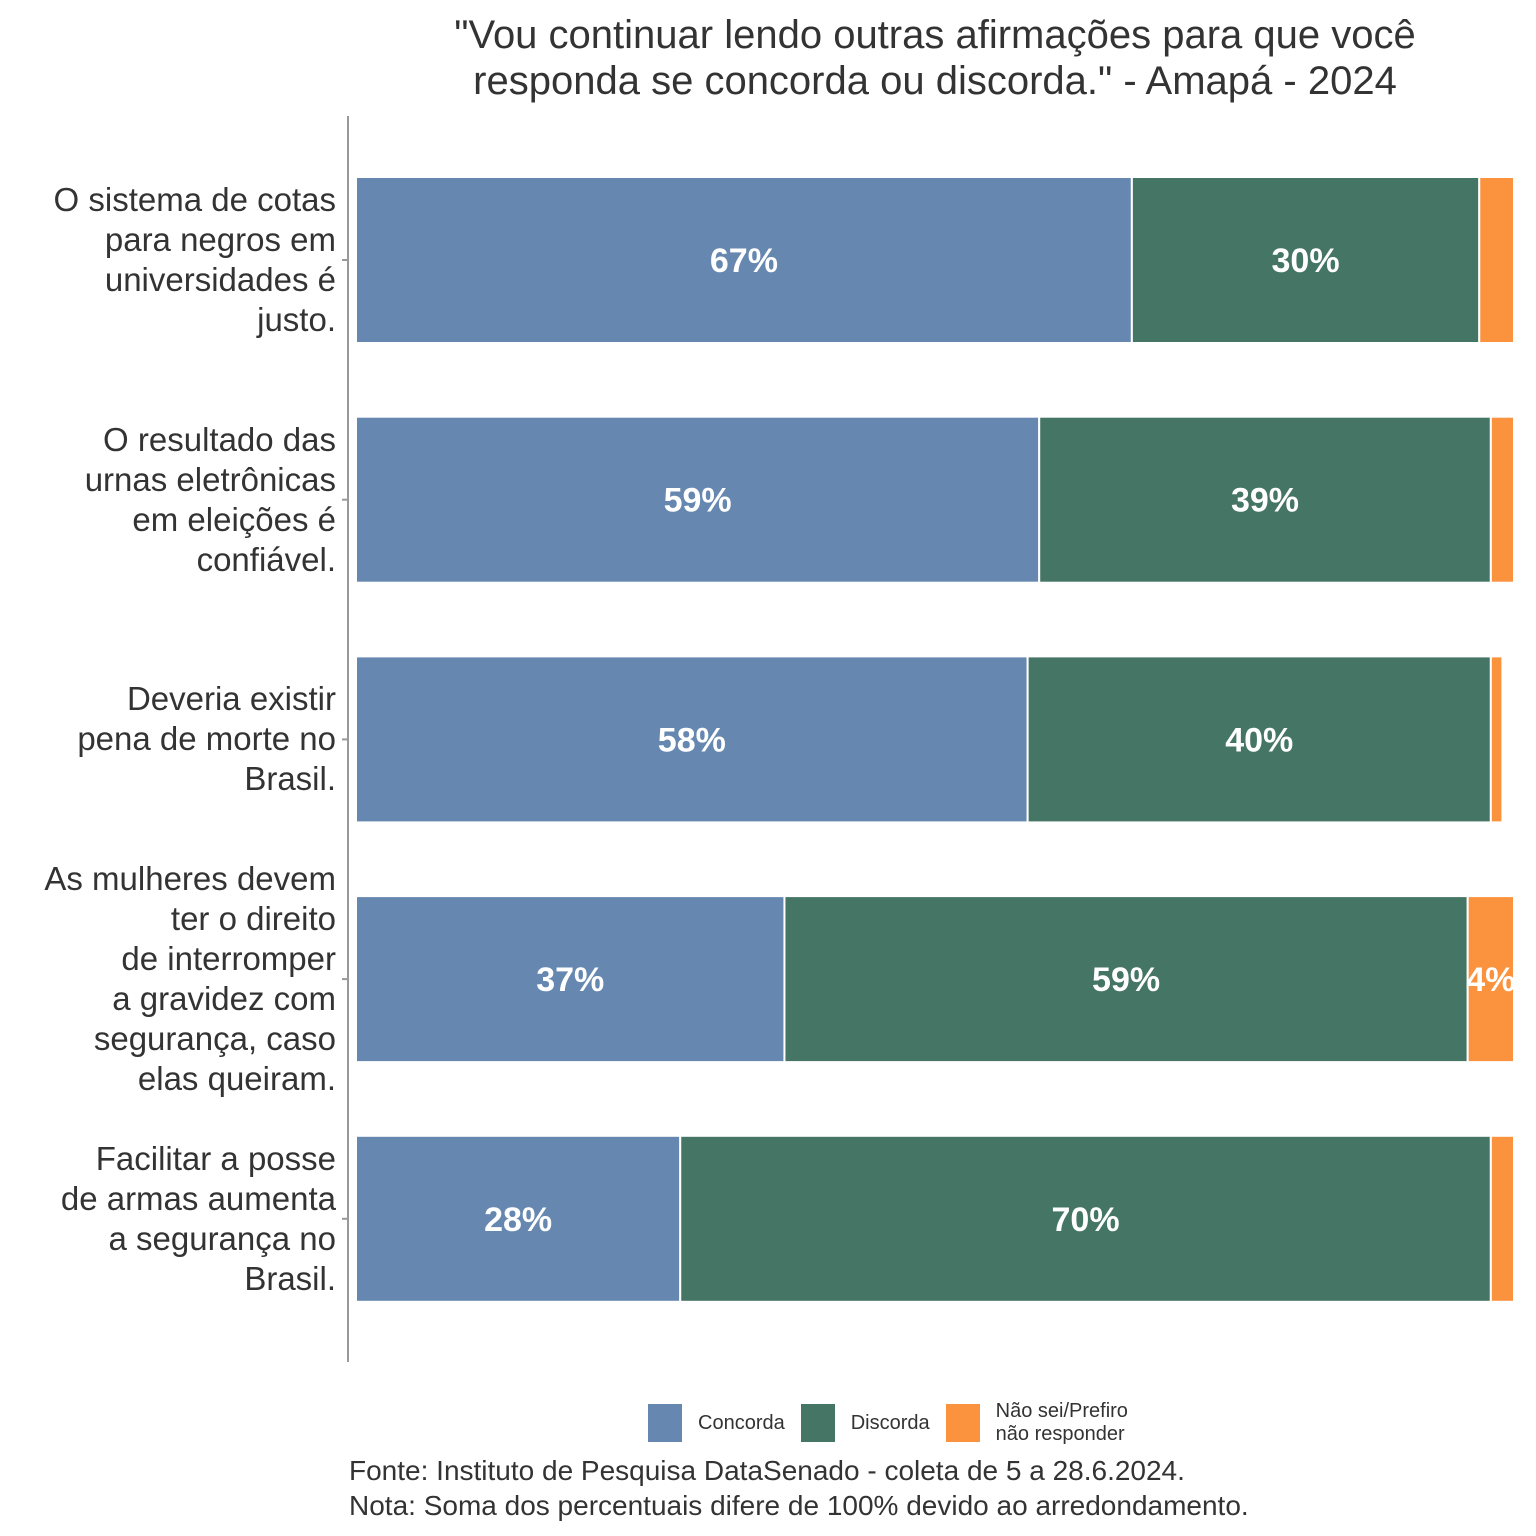 The width and height of the screenshot is (1536, 1536). I want to click on data-label-concorda: 28%, so click(518, 1220).